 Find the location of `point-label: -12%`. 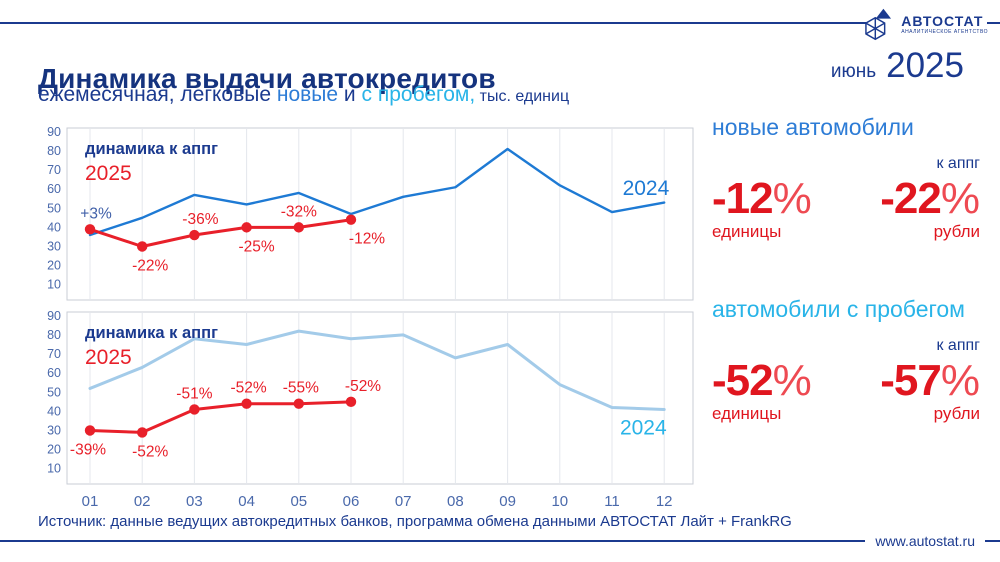

point-label: -12% is located at coordinates (367, 239).